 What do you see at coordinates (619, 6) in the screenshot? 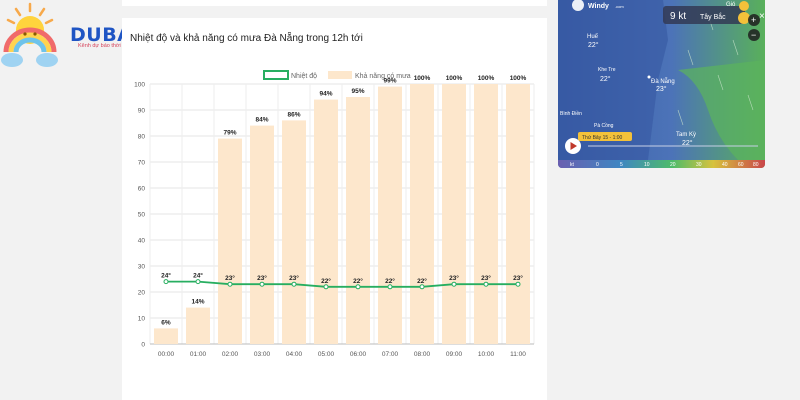
I see `windy-brand-suffix: .com` at bounding box center [619, 6].